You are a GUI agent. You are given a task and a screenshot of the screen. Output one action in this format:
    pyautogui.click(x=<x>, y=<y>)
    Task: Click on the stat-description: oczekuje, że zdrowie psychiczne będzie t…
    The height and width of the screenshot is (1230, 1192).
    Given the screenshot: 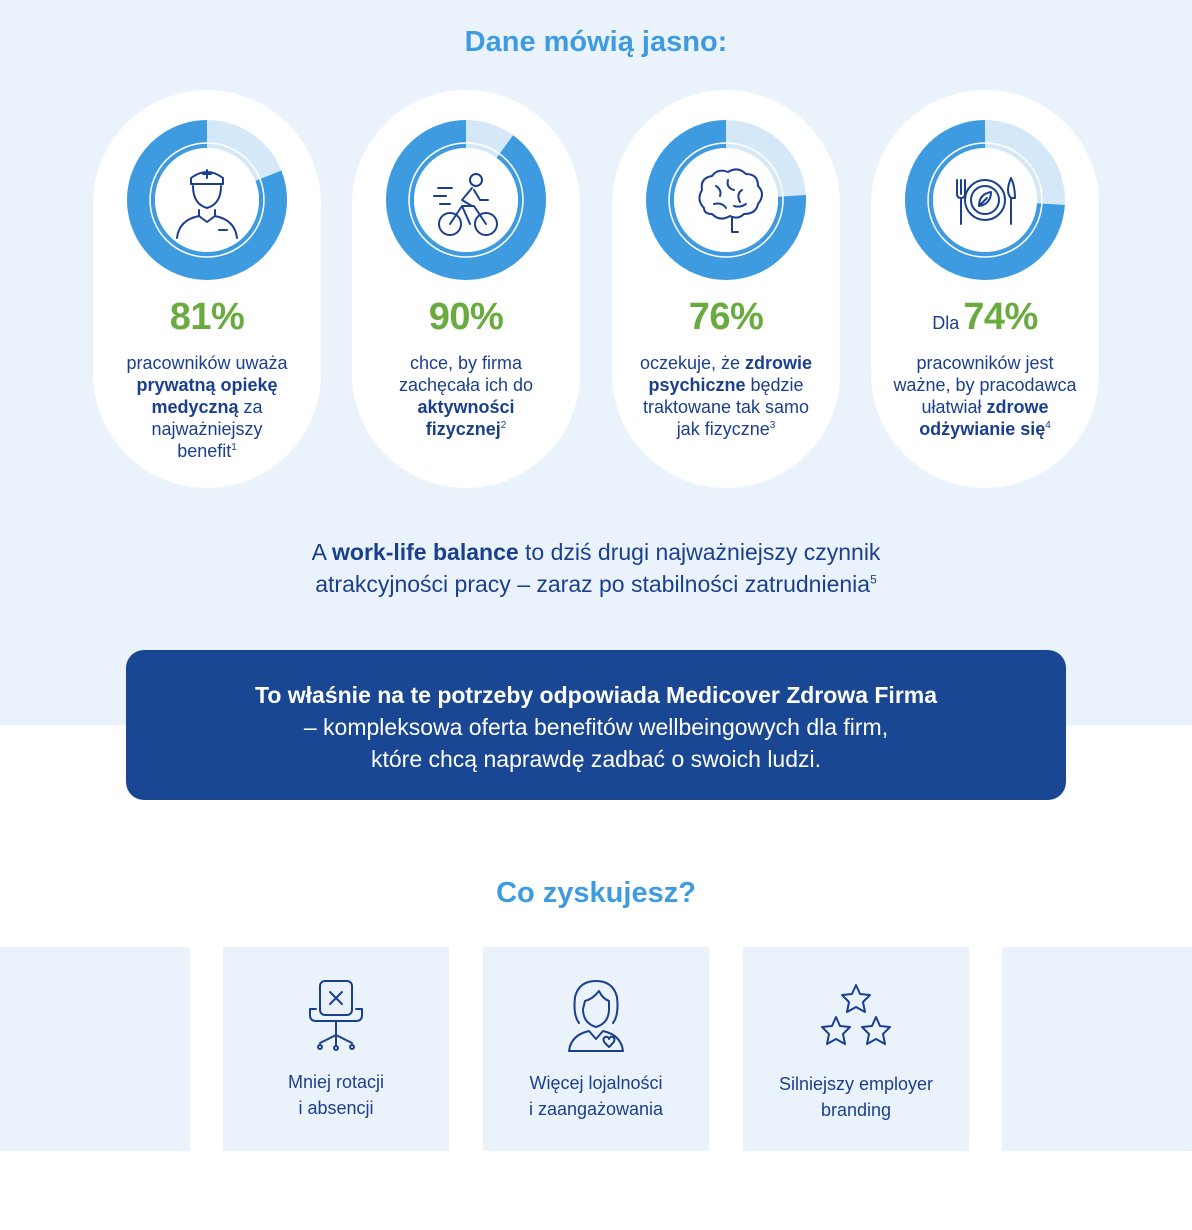 What is the action you would take?
    pyautogui.click(x=726, y=396)
    